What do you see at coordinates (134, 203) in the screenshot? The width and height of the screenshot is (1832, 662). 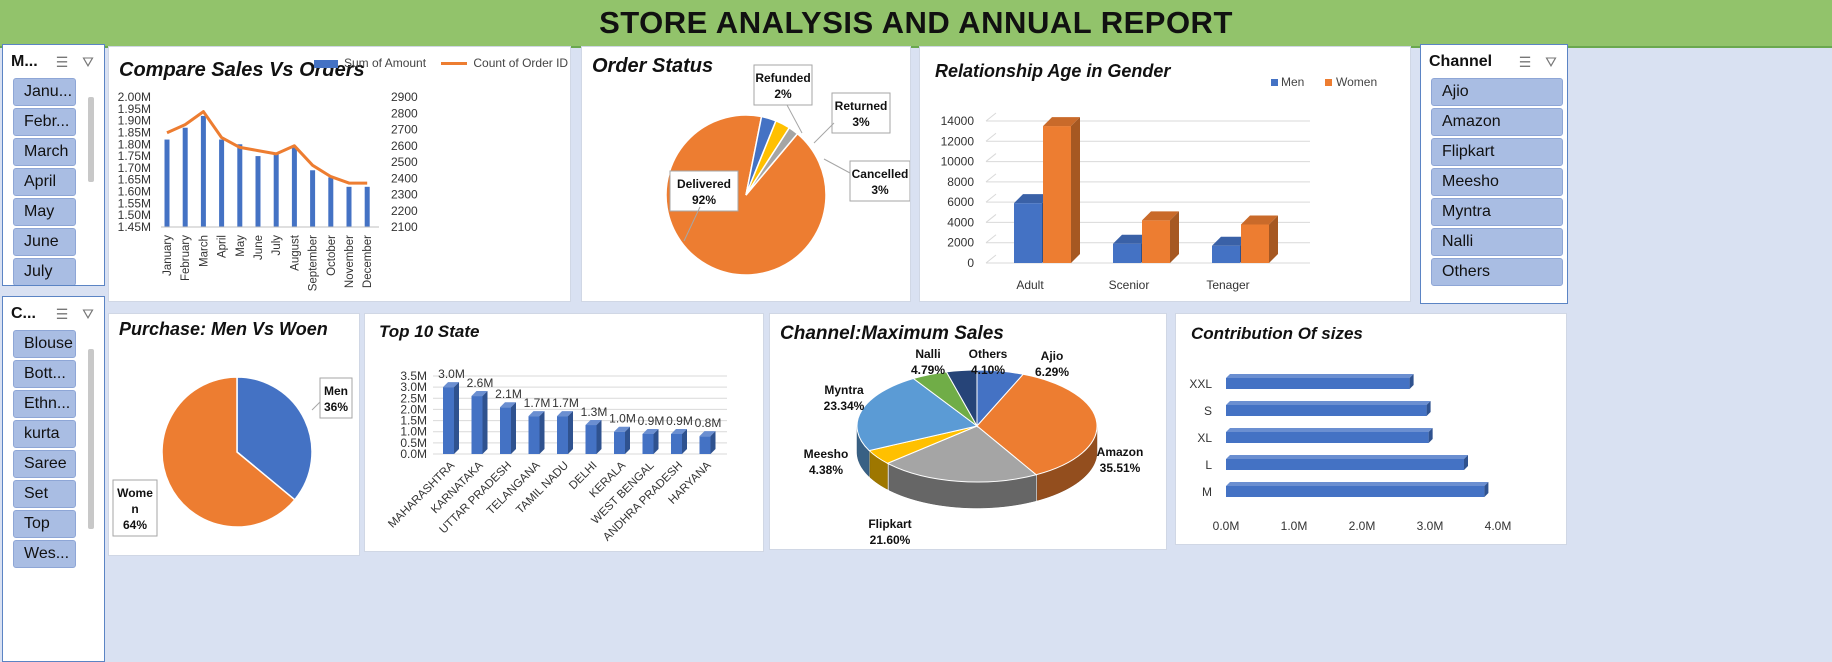 I see `y-left-tick-label: 1.55M` at bounding box center [134, 203].